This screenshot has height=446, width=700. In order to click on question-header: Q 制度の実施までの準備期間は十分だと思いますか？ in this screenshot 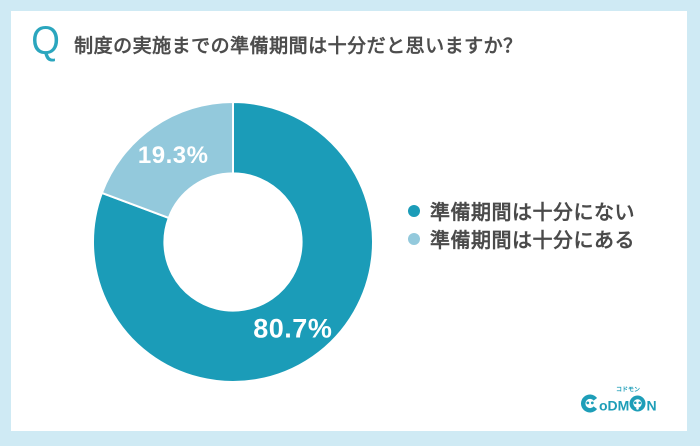, I will do `click(276, 41)`.